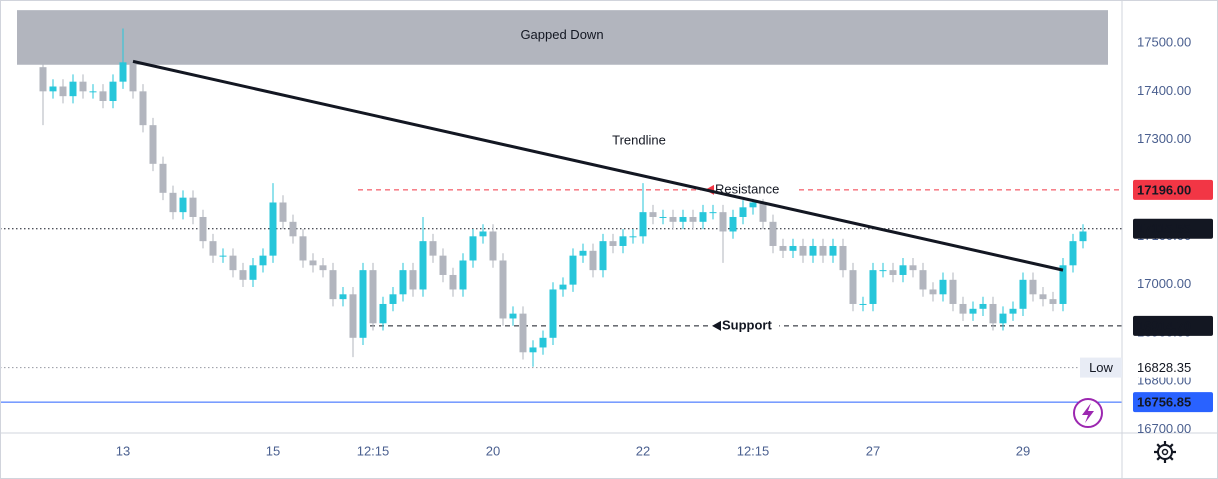 The height and width of the screenshot is (479, 1218). What do you see at coordinates (1101, 367) in the screenshot?
I see `low-label: Low` at bounding box center [1101, 367].